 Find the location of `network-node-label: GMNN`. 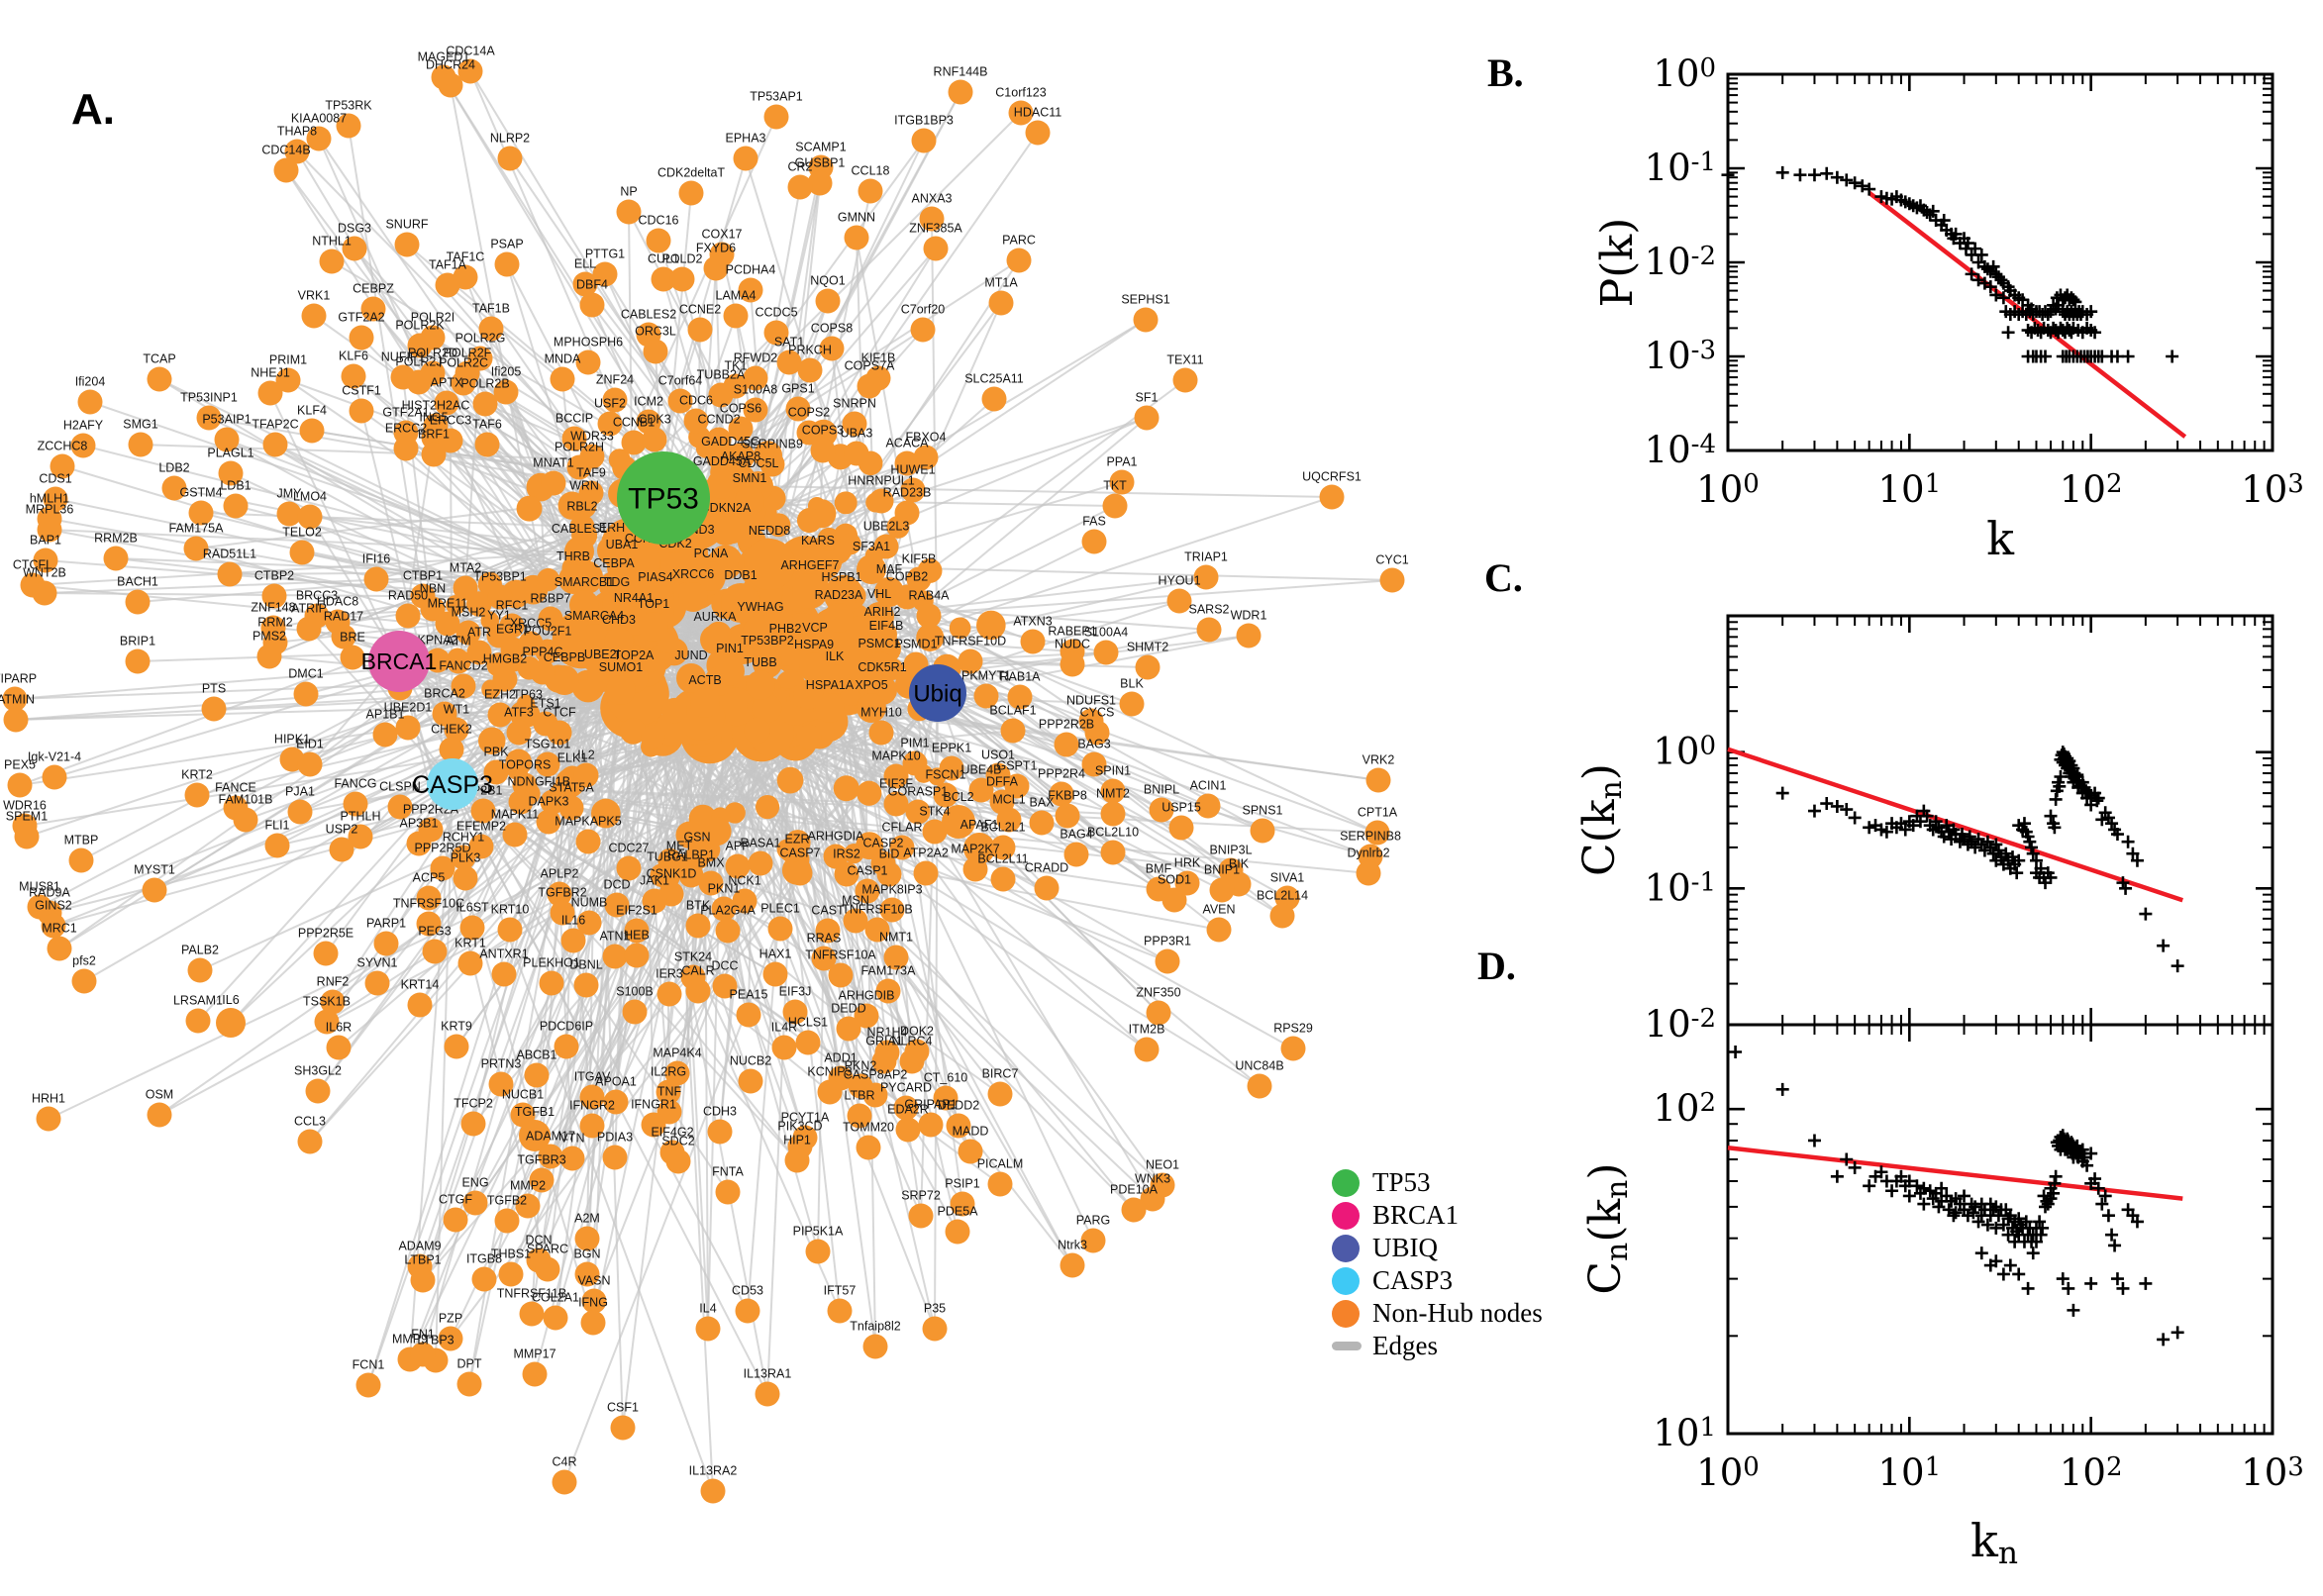

network-node-label: GMNN is located at coordinates (856, 218).